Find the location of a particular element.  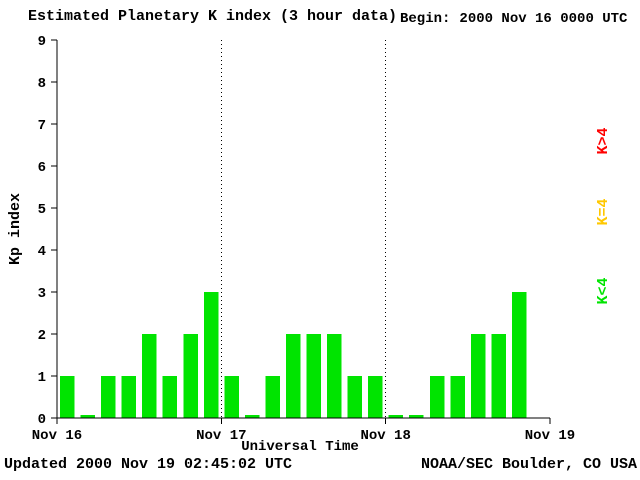

y-tick-label: 3 is located at coordinates (42, 294).